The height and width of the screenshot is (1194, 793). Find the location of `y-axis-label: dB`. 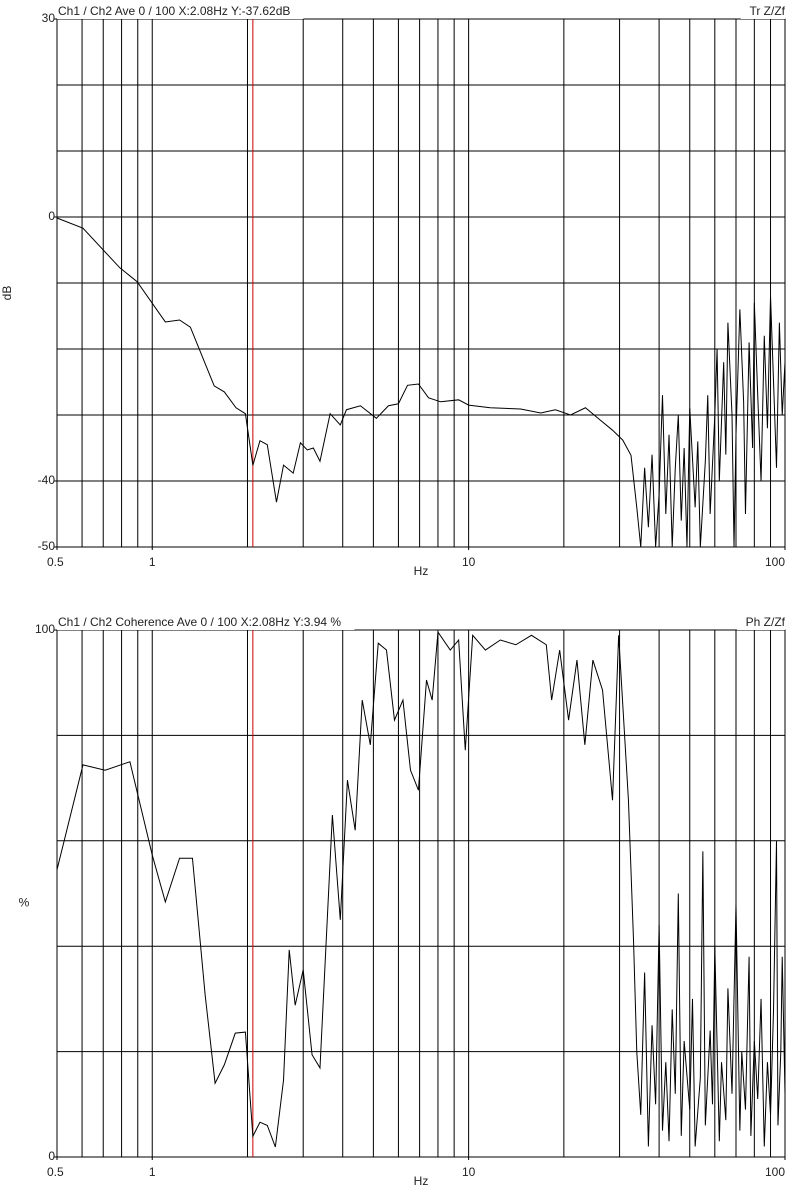

y-axis-label: dB is located at coordinates (7, 293).